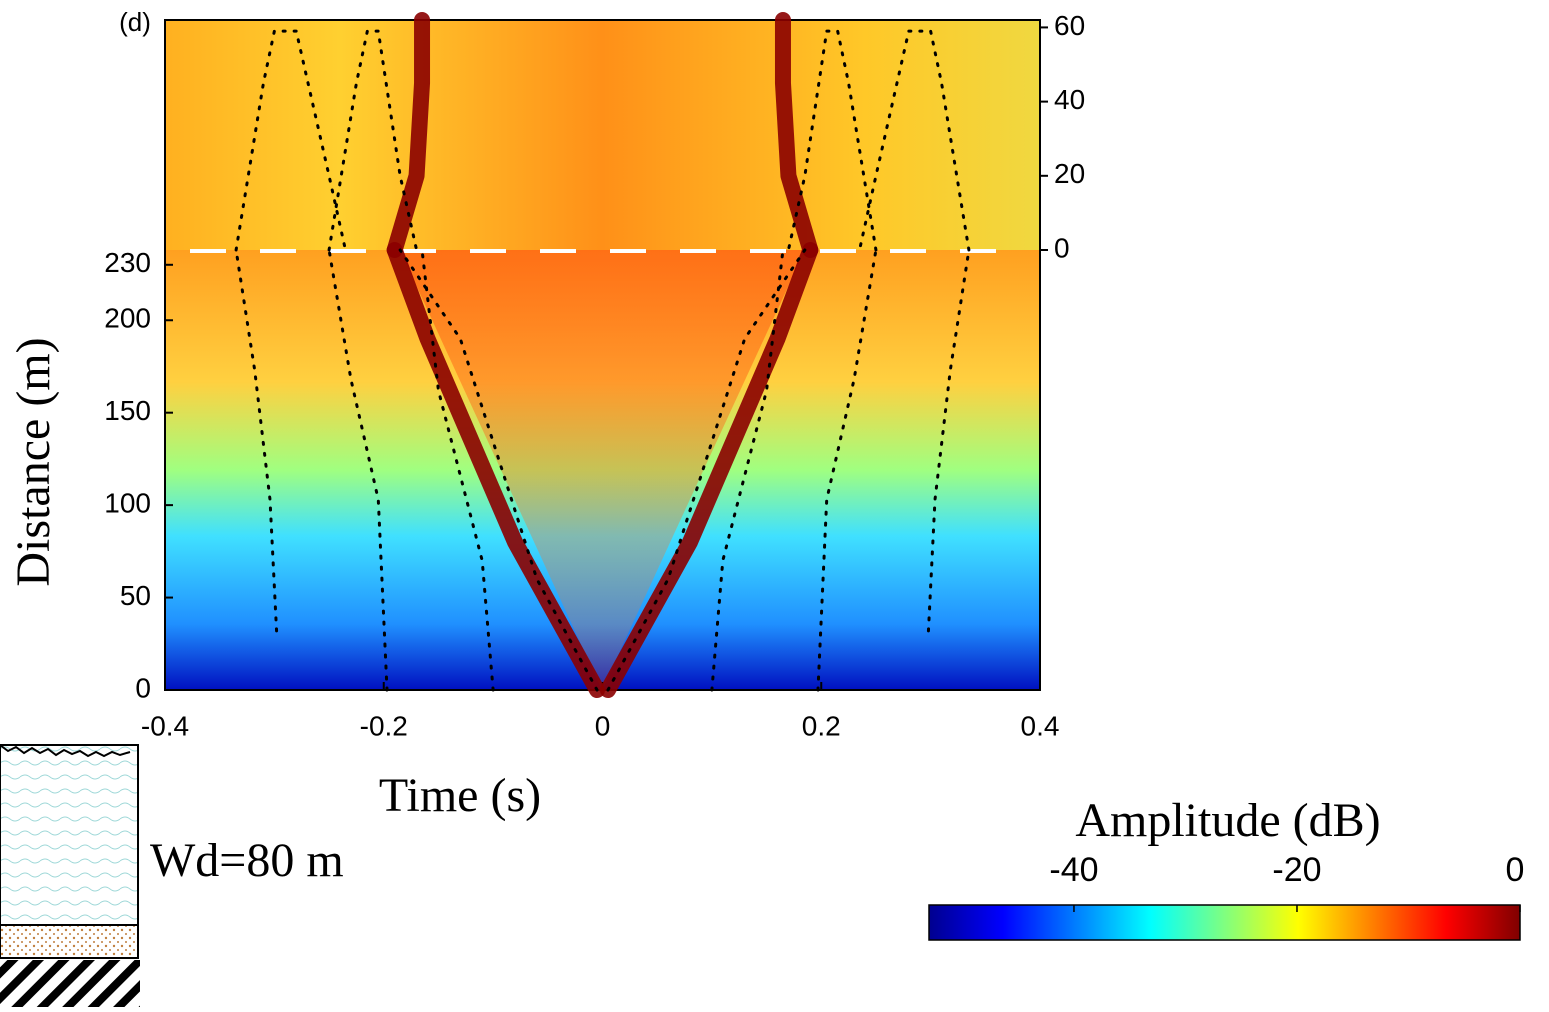 The height and width of the screenshot is (1012, 1549). I want to click on x-tick-label: 0, so click(603, 725).